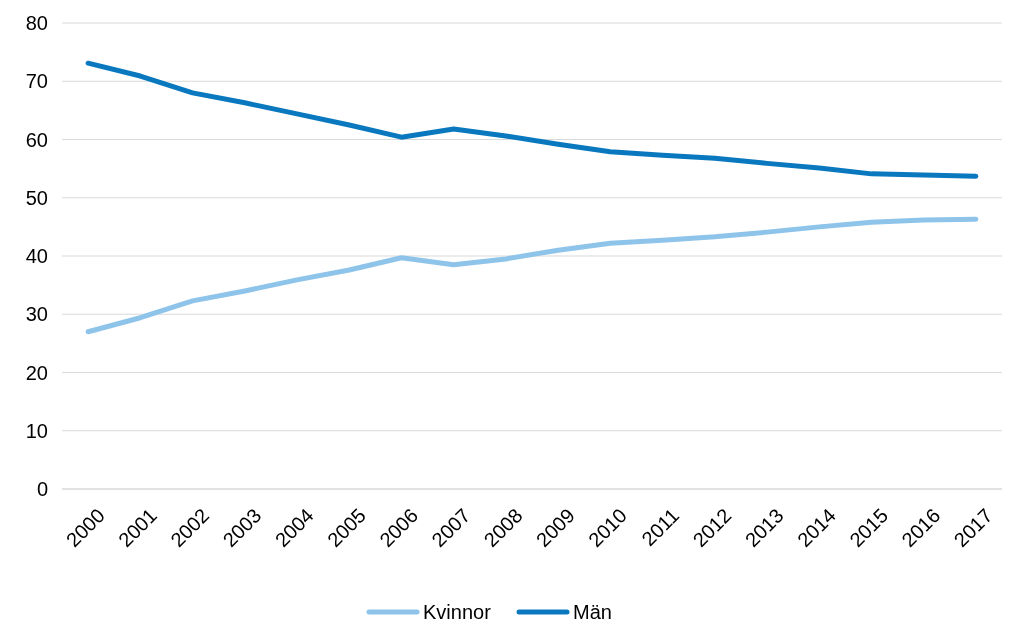 The image size is (1018, 632). Describe the element at coordinates (36, 314) in the screenshot. I see `y-tick-label: 30` at that location.